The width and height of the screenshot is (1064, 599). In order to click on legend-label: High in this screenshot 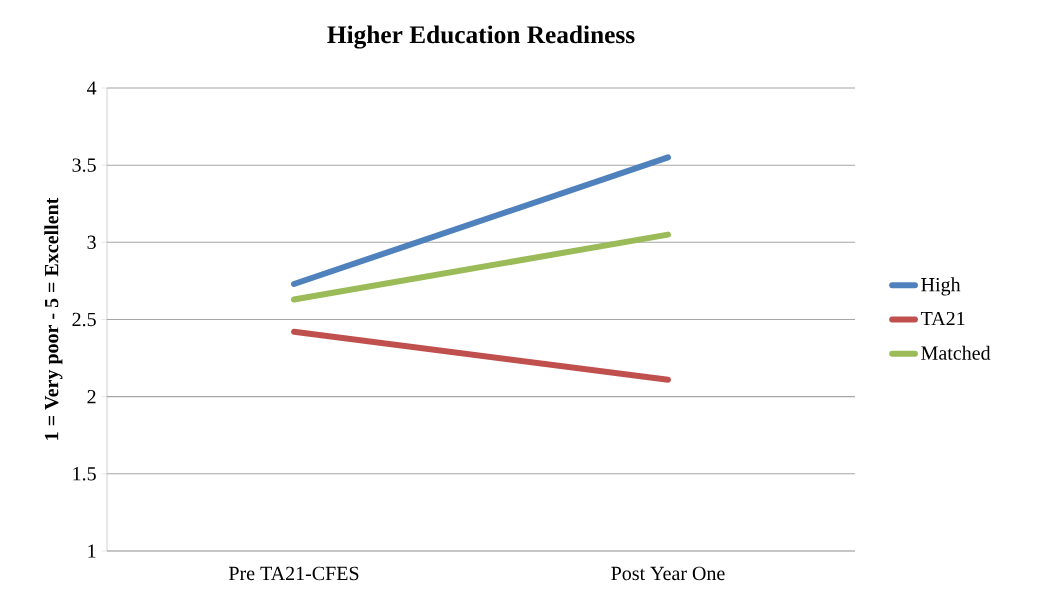, I will do `click(941, 286)`.